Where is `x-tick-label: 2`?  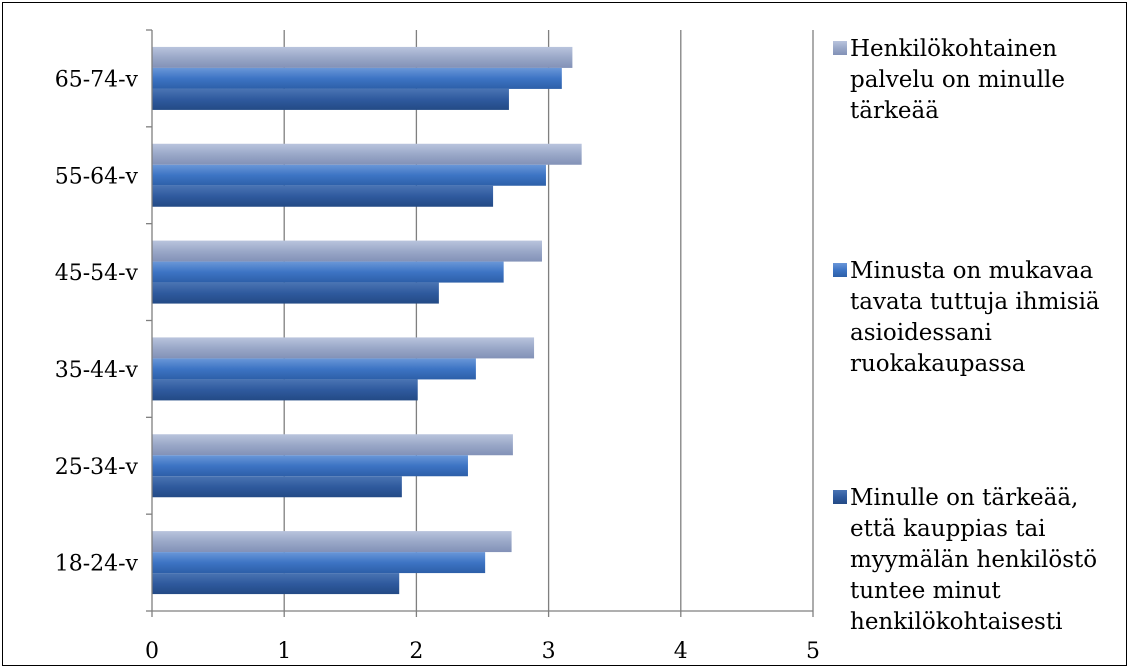
x-tick-label: 2 is located at coordinates (416, 651).